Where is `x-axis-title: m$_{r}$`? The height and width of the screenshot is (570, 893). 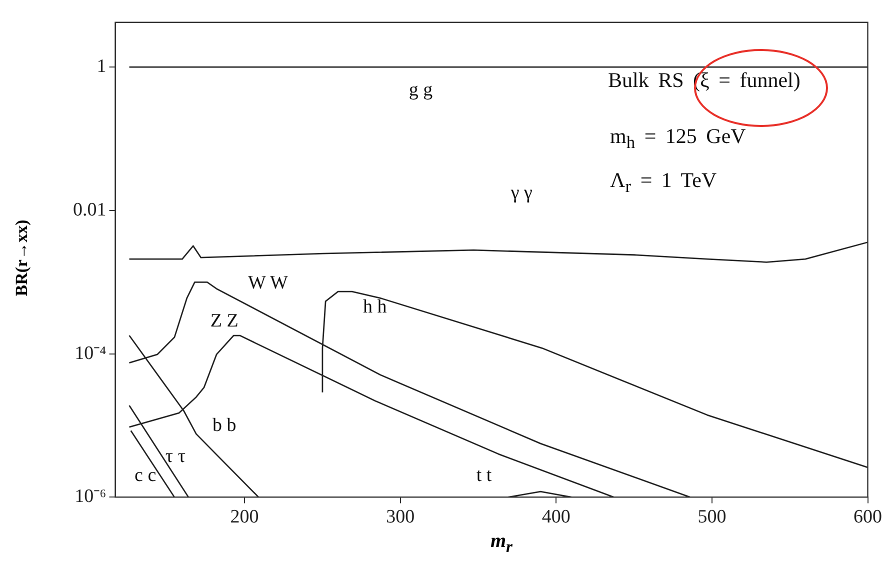
x-axis-title: m$_{r}$ is located at coordinates (501, 543).